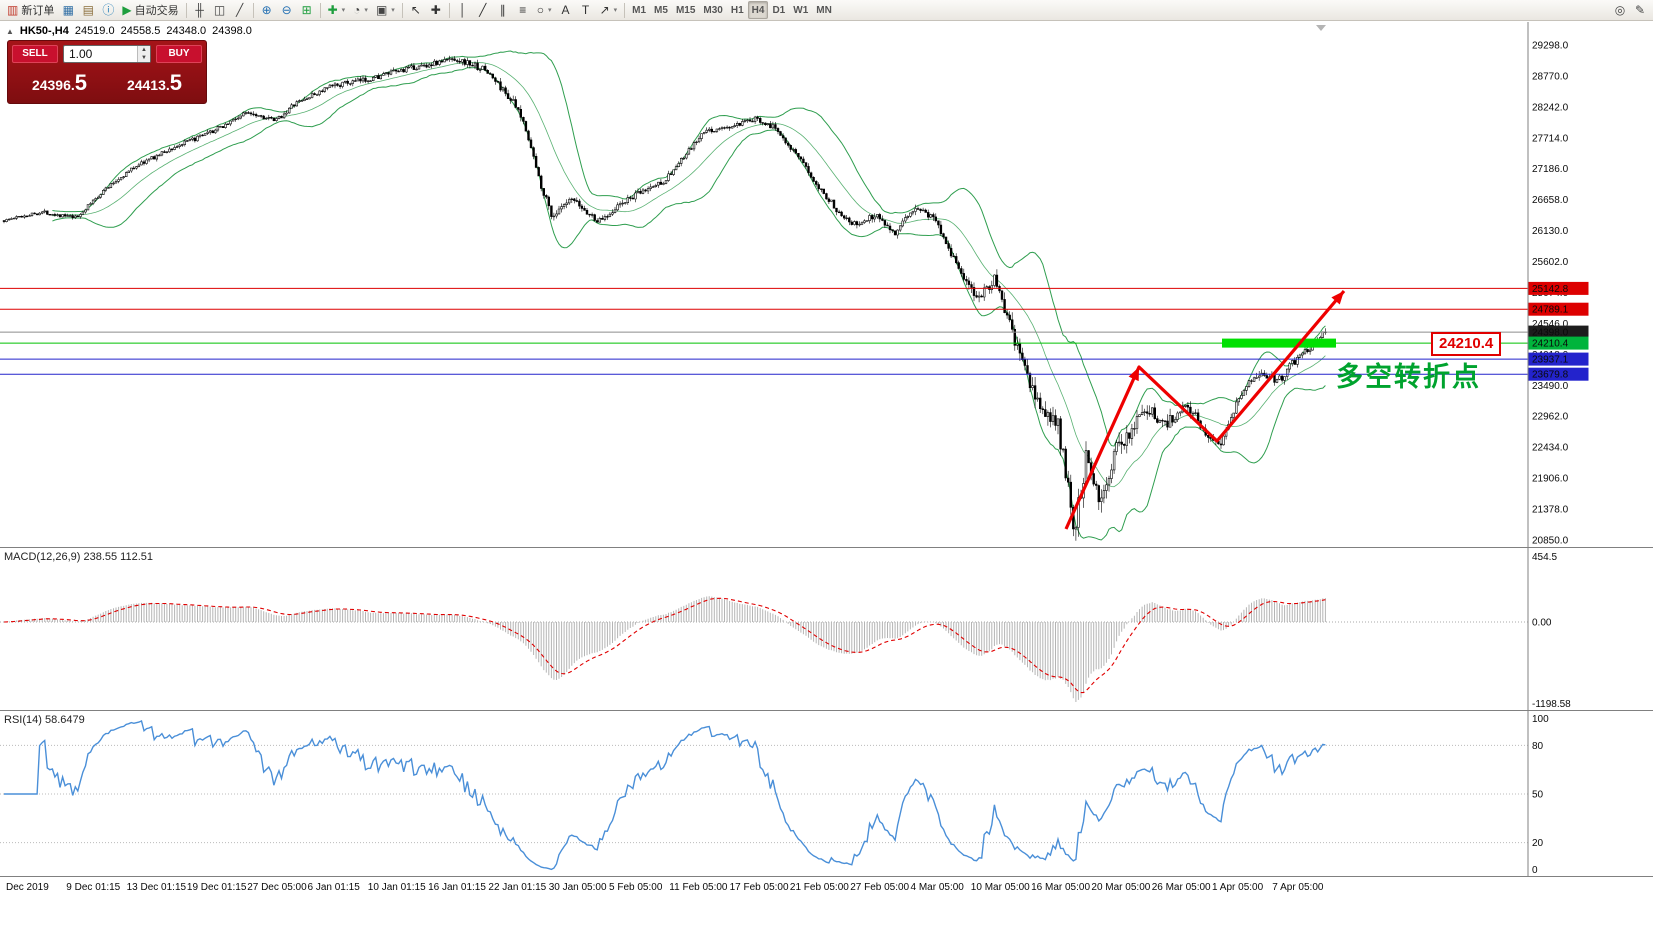 This screenshot has height=942, width=1653. Describe the element at coordinates (108, 10) in the screenshot. I see `toolbar-button-info: ⓘ` at that location.